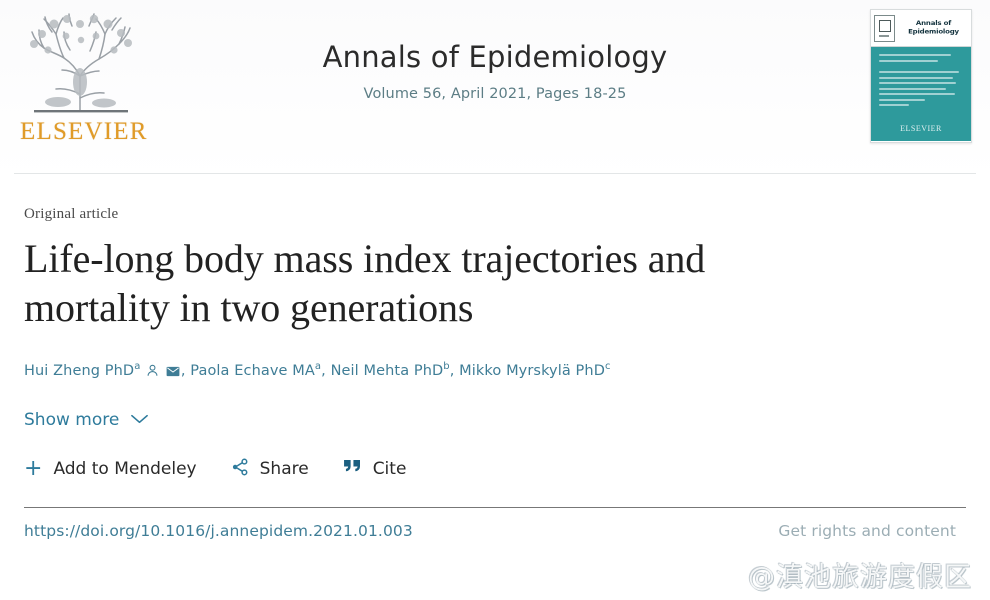 The image size is (990, 600). Describe the element at coordinates (495, 93) in the screenshot. I see `journal-issue-info: Volume 56, April 2021, Pages 18-25` at that location.